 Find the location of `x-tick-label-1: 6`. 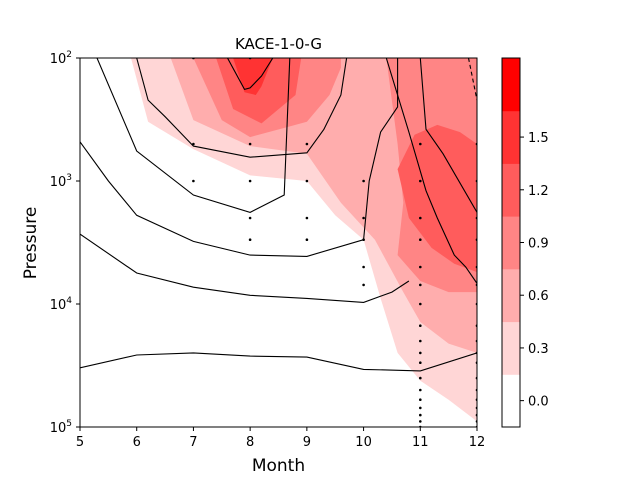

x-tick-label-1: 6 is located at coordinates (137, 442).